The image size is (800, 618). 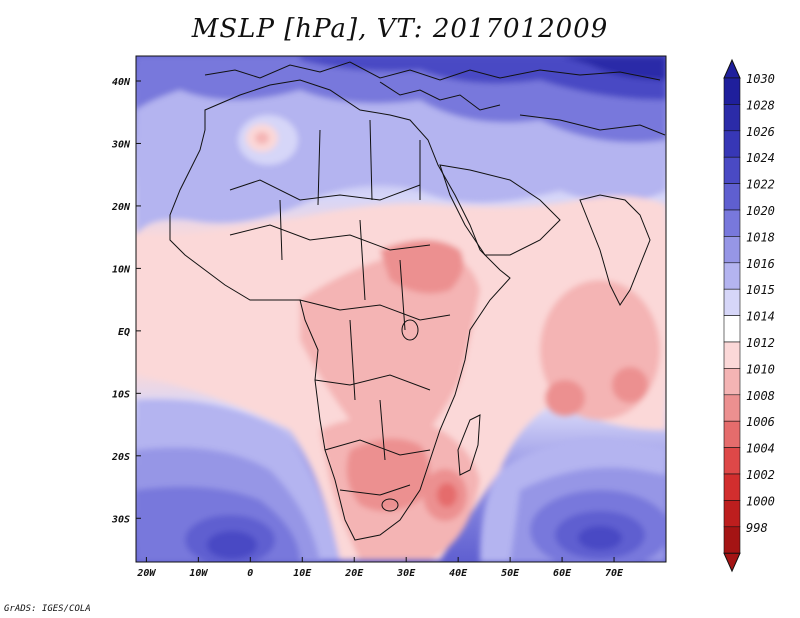 I want to click on colorbar-label: 1006, so click(x=760, y=422).